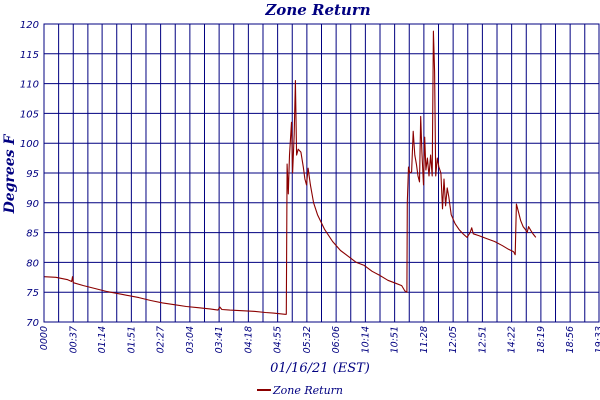 The height and width of the screenshot is (400, 600). Describe the element at coordinates (73, 339) in the screenshot. I see `x-tick-label: 00:37` at that location.